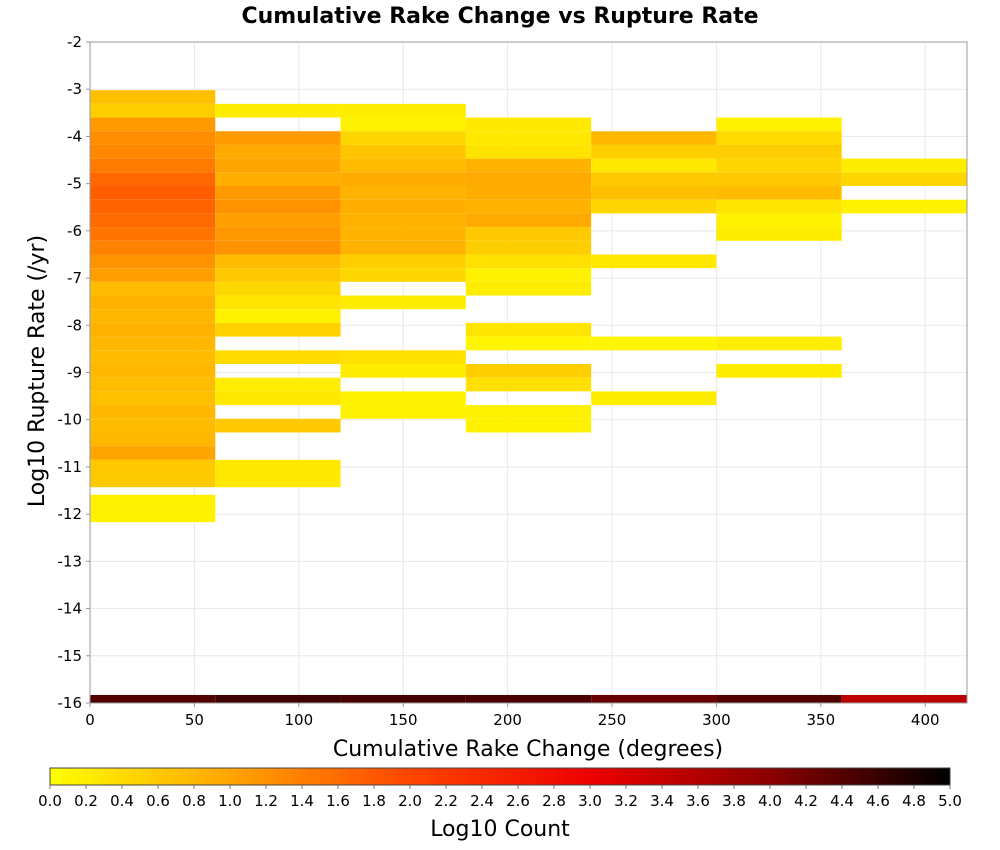 Image resolution: width=1000 pixels, height=850 pixels. I want to click on colorbar-label: Log10 Count, so click(500, 829).